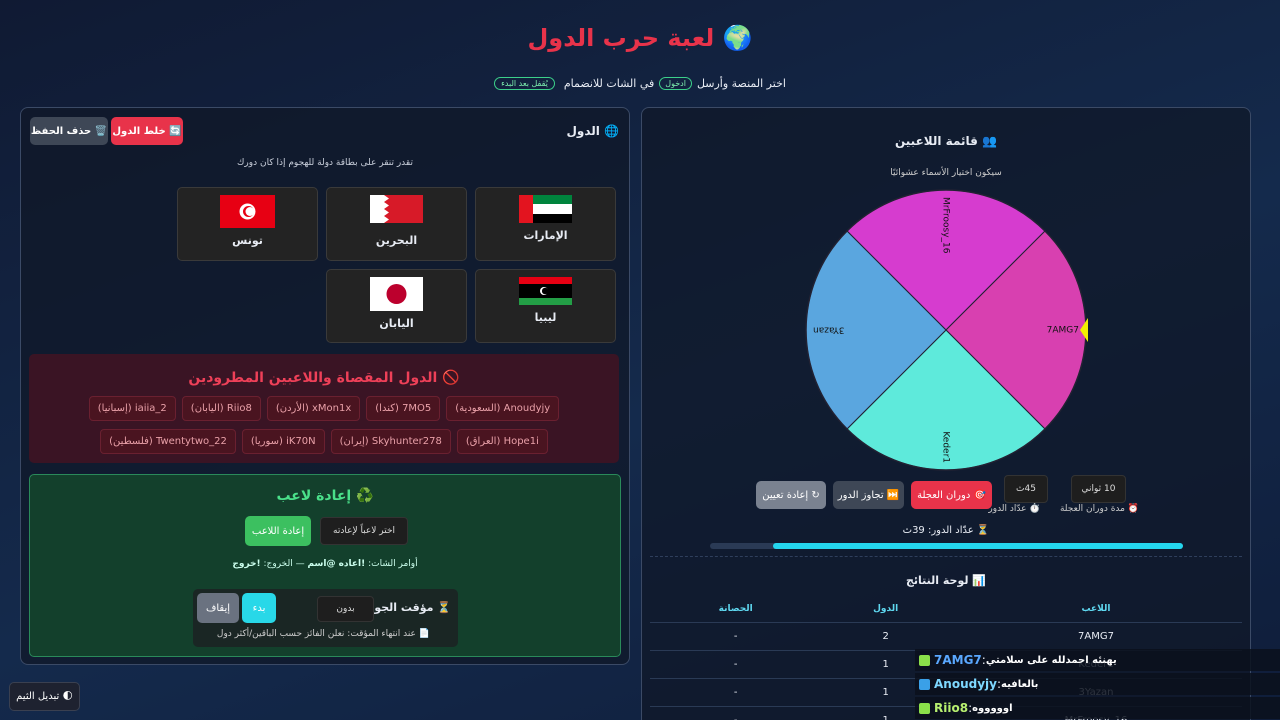 The height and width of the screenshot is (720, 1280). I want to click on divider, so click(946, 556).